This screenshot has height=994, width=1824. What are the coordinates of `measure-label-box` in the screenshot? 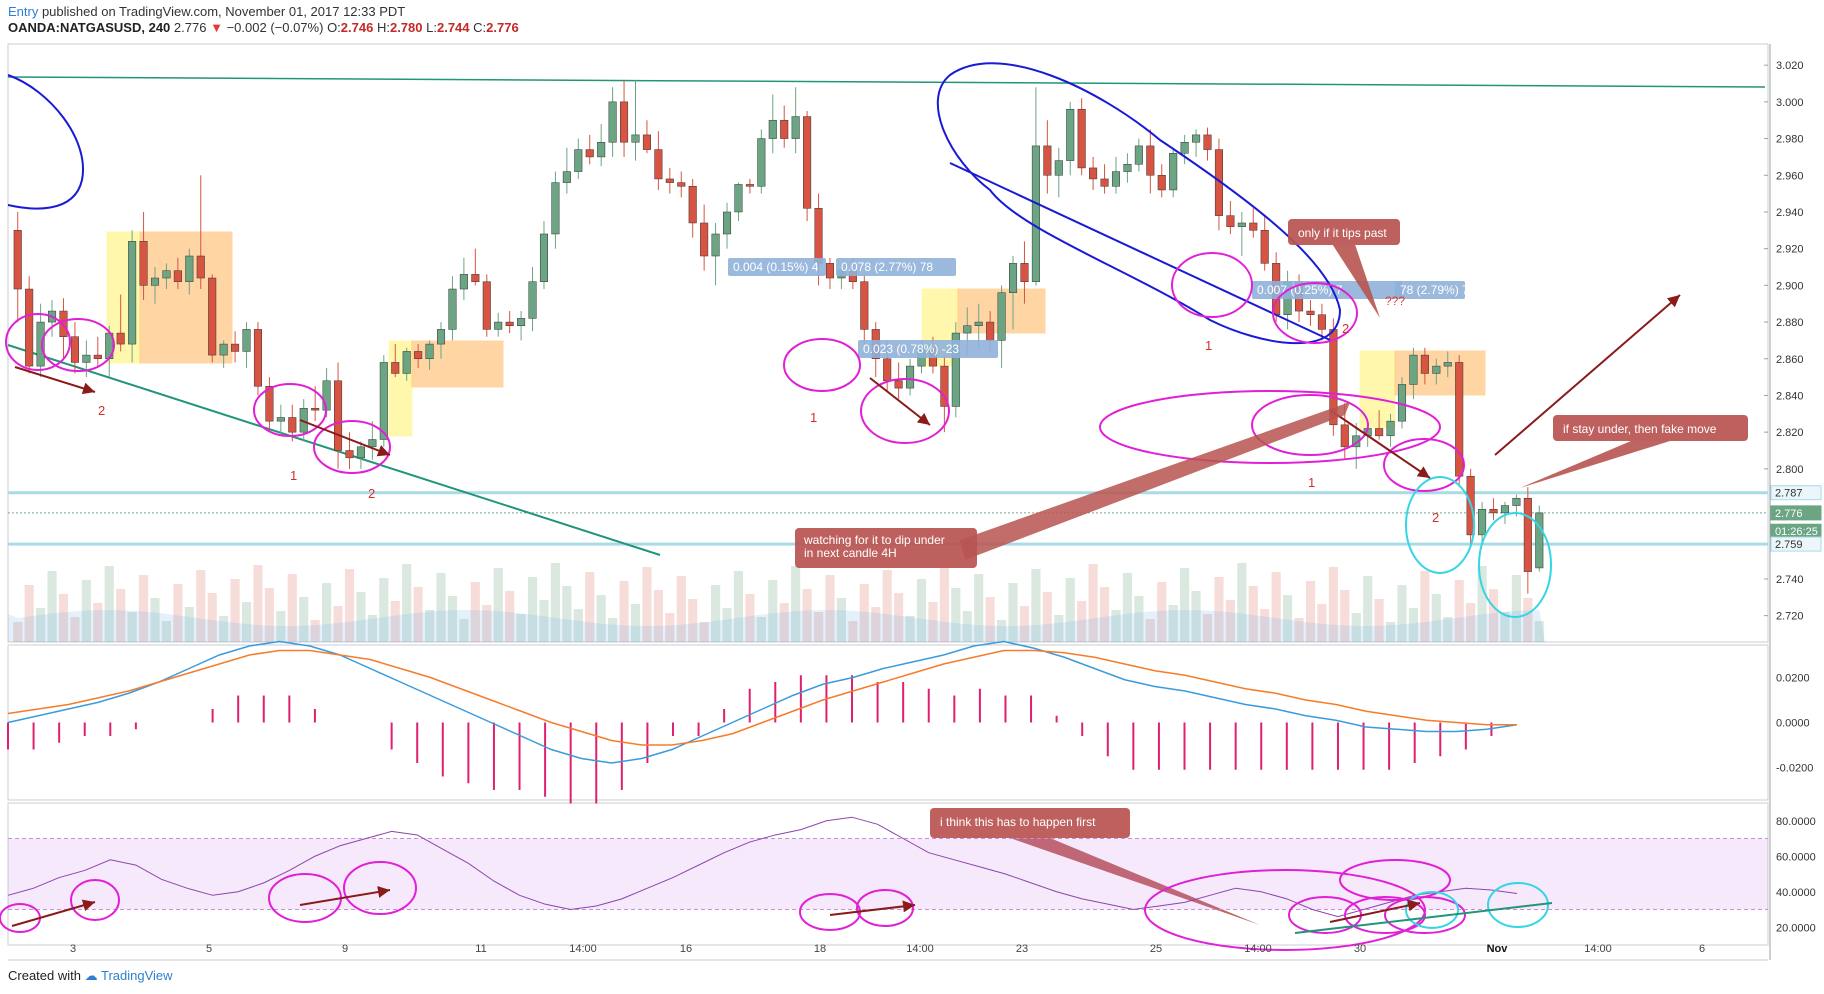 It's located at (896, 267).